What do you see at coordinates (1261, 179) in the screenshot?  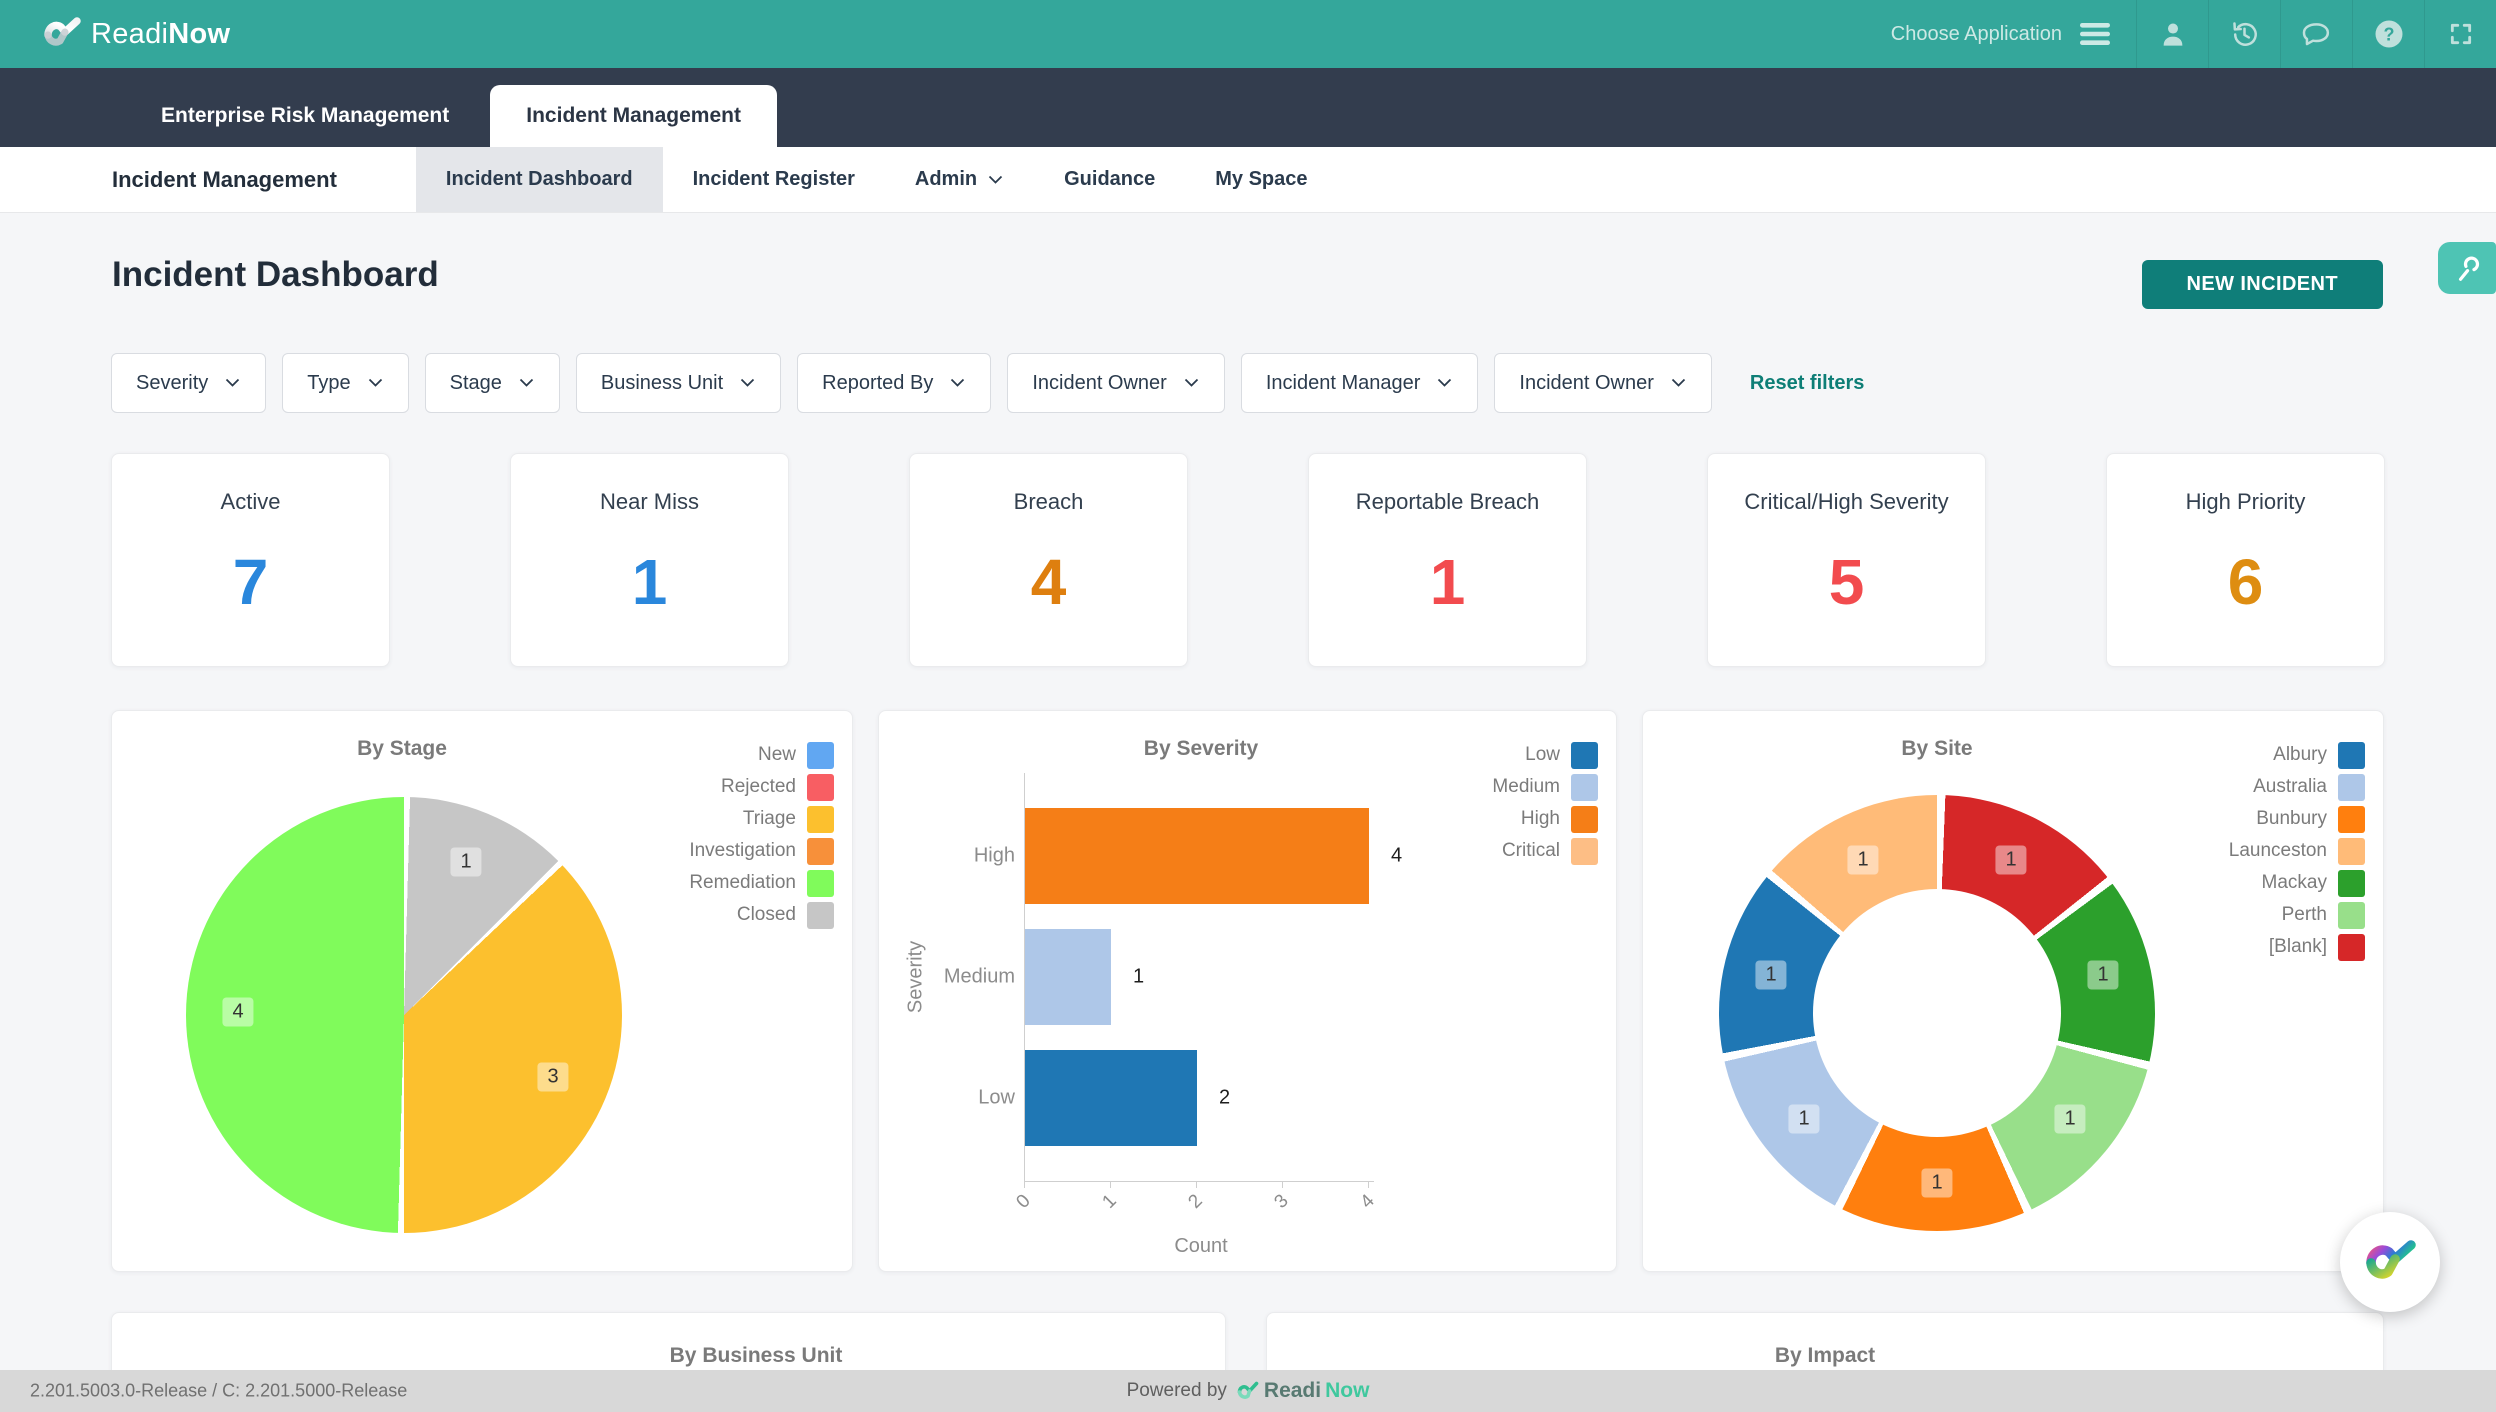 I see `nav-item-my-space: My Space` at bounding box center [1261, 179].